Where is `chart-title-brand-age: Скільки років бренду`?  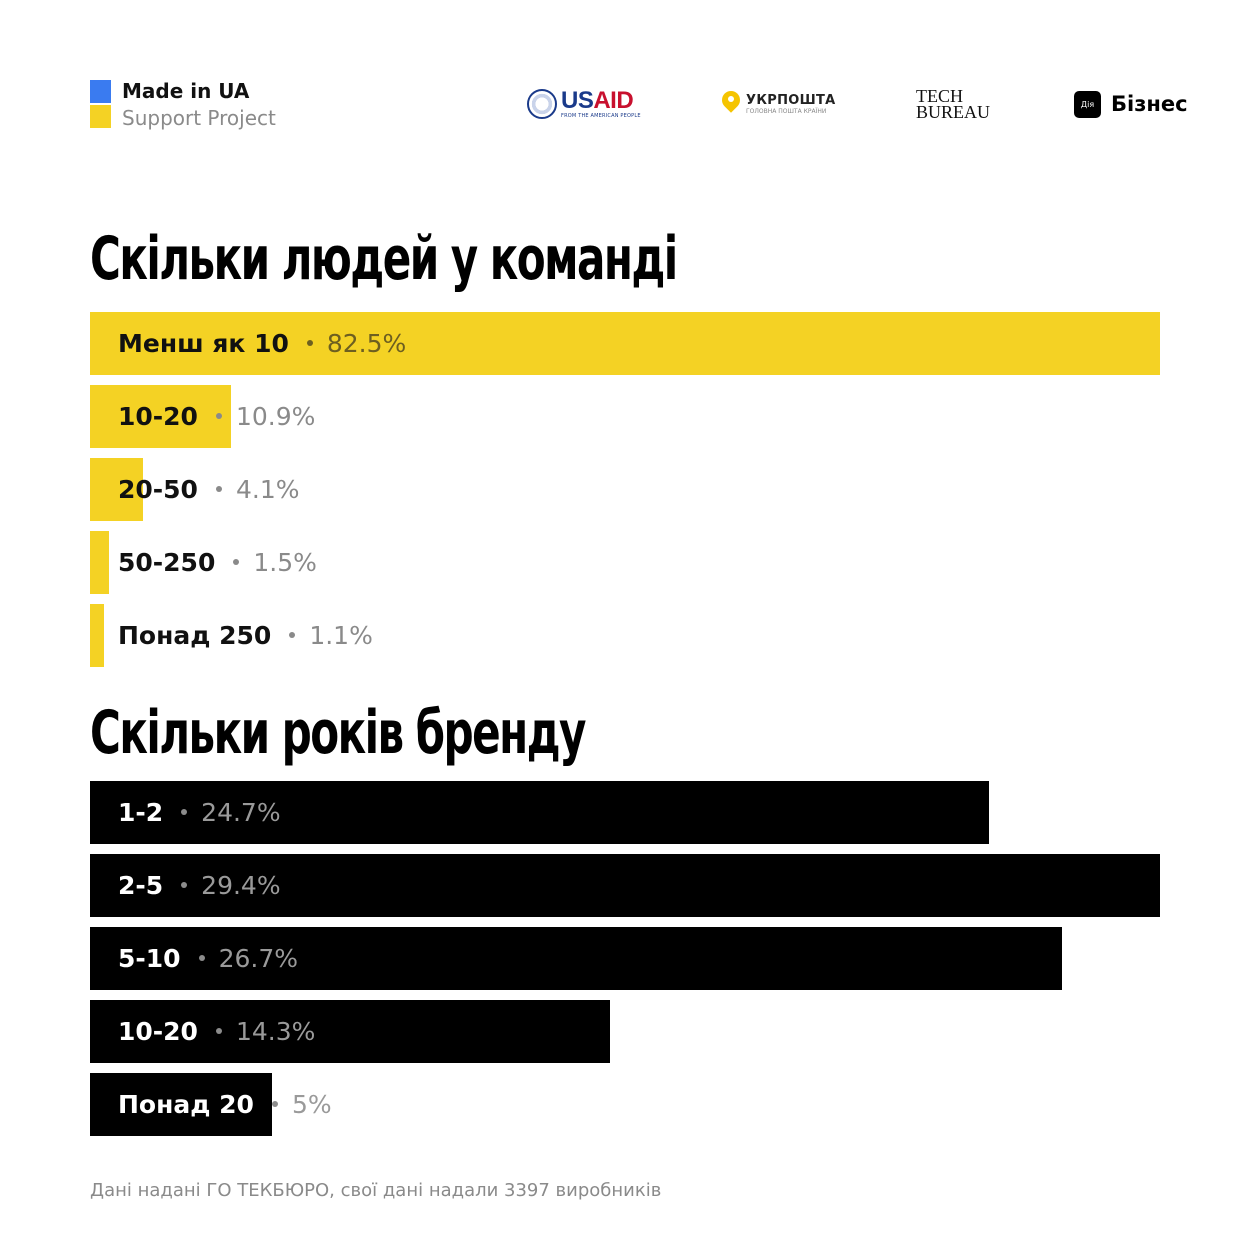
chart-title-brand-age: Скільки років бренду is located at coordinates (338, 733).